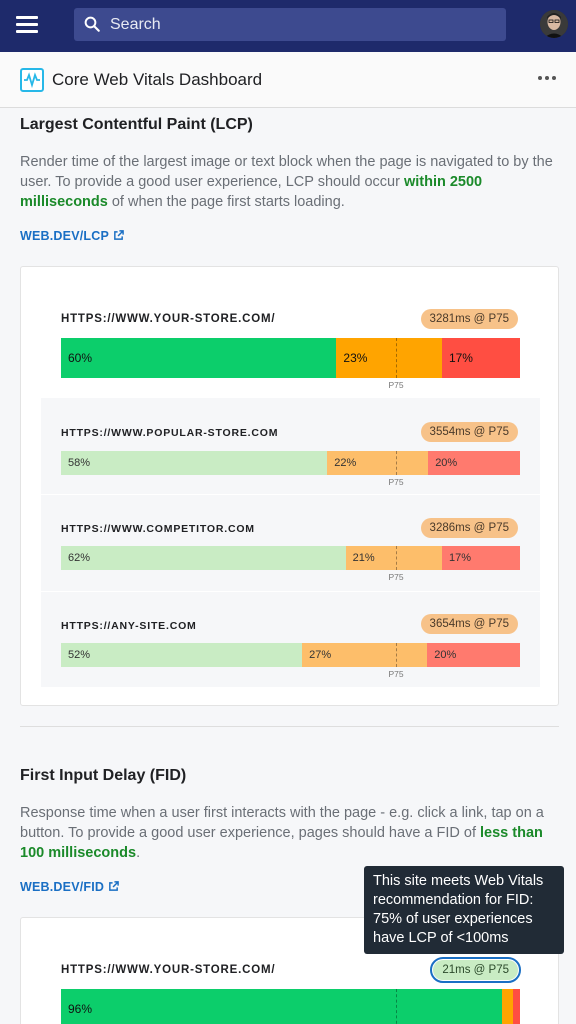 This screenshot has width=576, height=1024. What do you see at coordinates (203, 558) in the screenshot?
I see `good-segment: 62%` at bounding box center [203, 558].